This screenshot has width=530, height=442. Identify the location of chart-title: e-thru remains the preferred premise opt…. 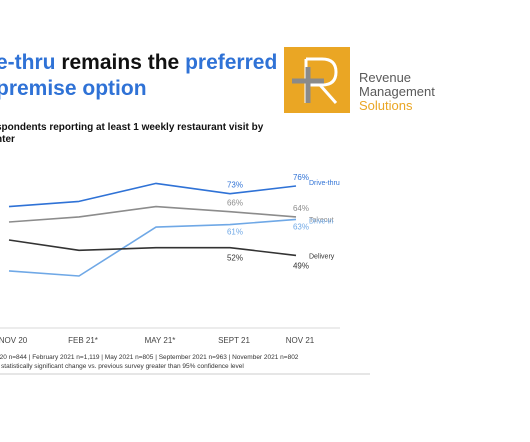
(143, 76).